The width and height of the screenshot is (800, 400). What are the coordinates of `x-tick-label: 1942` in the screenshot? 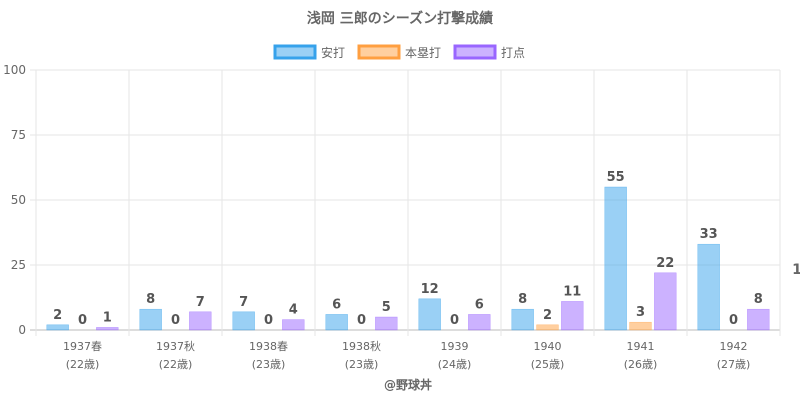 It's located at (734, 346).